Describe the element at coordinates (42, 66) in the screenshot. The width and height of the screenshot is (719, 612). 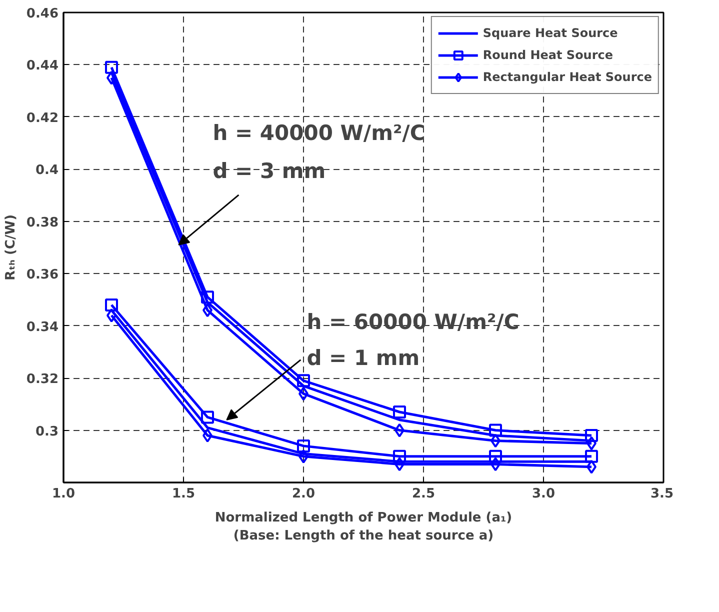
I see `y-tick-label: 0.44` at that location.